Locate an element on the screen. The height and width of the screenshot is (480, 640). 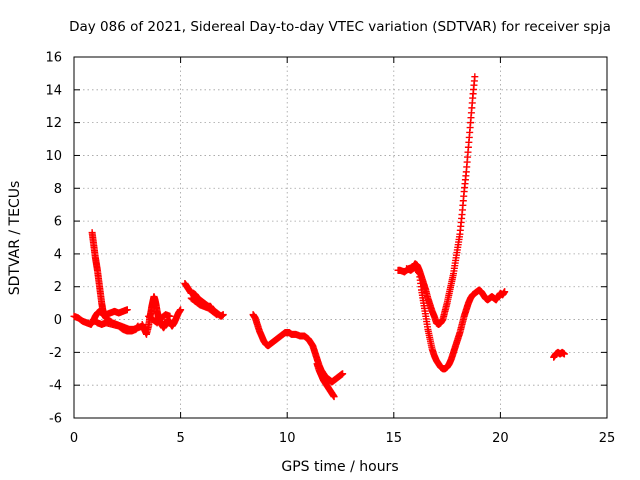
x-tick-label: 25 is located at coordinates (607, 438).